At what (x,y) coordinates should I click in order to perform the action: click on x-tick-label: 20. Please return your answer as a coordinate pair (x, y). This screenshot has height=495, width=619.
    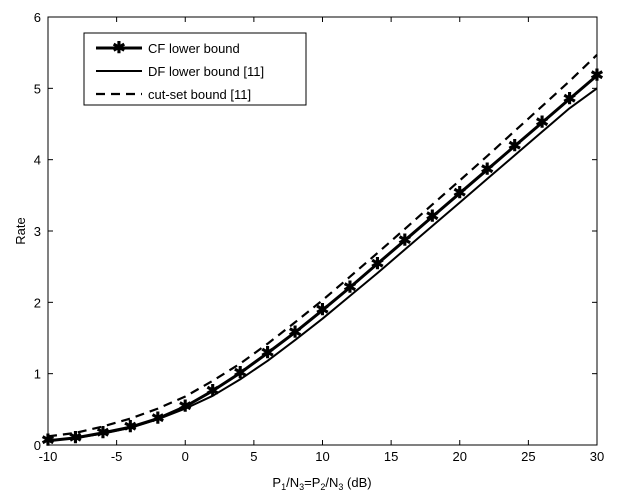
    Looking at the image, I should click on (460, 456).